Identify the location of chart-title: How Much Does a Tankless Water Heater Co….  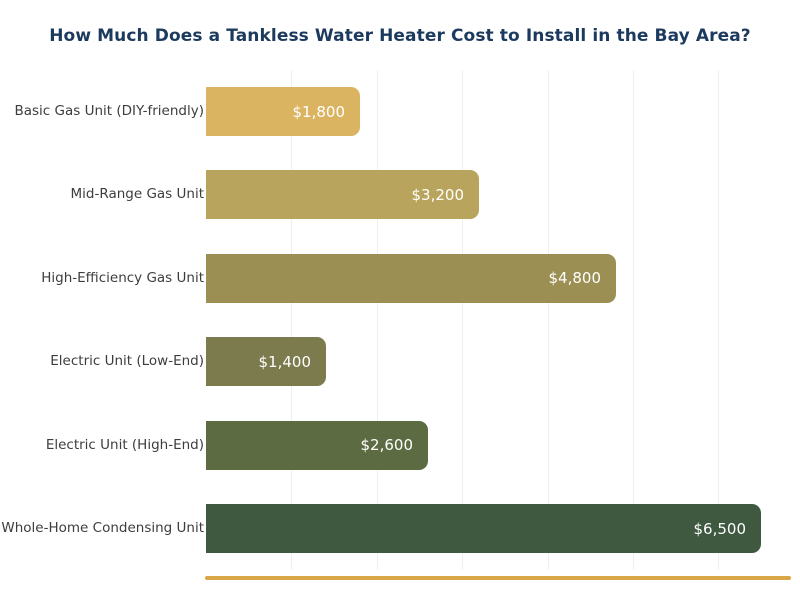
(400, 36).